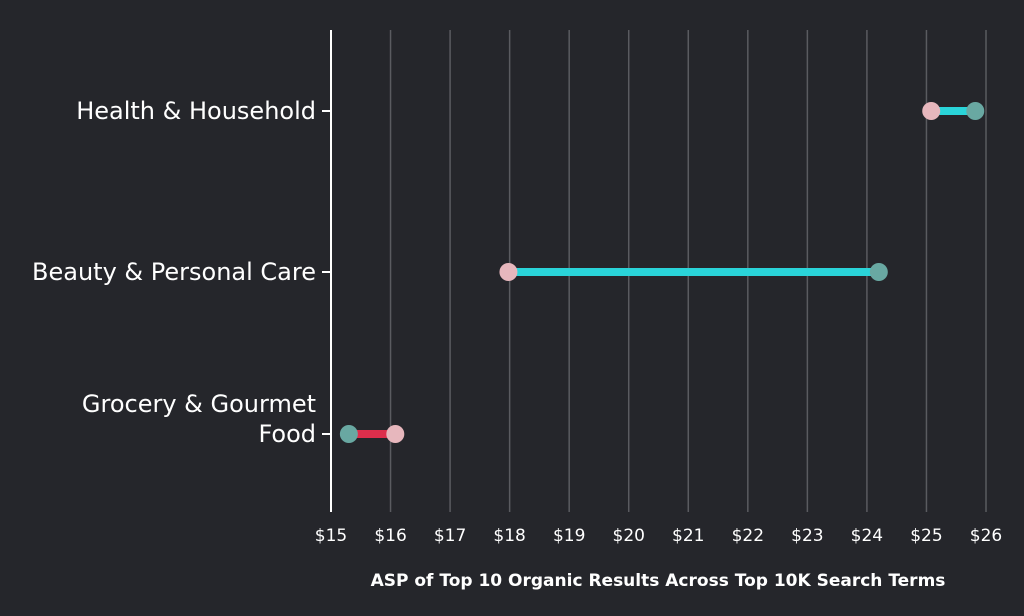  Describe the element at coordinates (569, 536) in the screenshot. I see `x-tick-label: $19` at that location.